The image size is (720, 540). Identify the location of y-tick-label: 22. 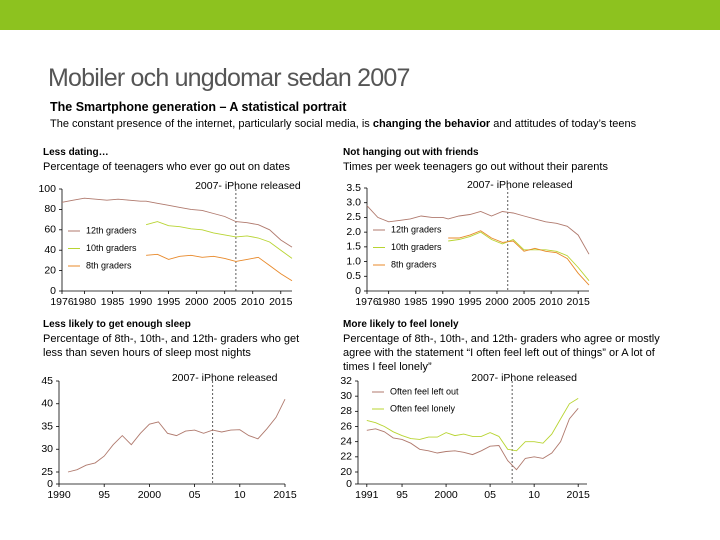
(346, 457).